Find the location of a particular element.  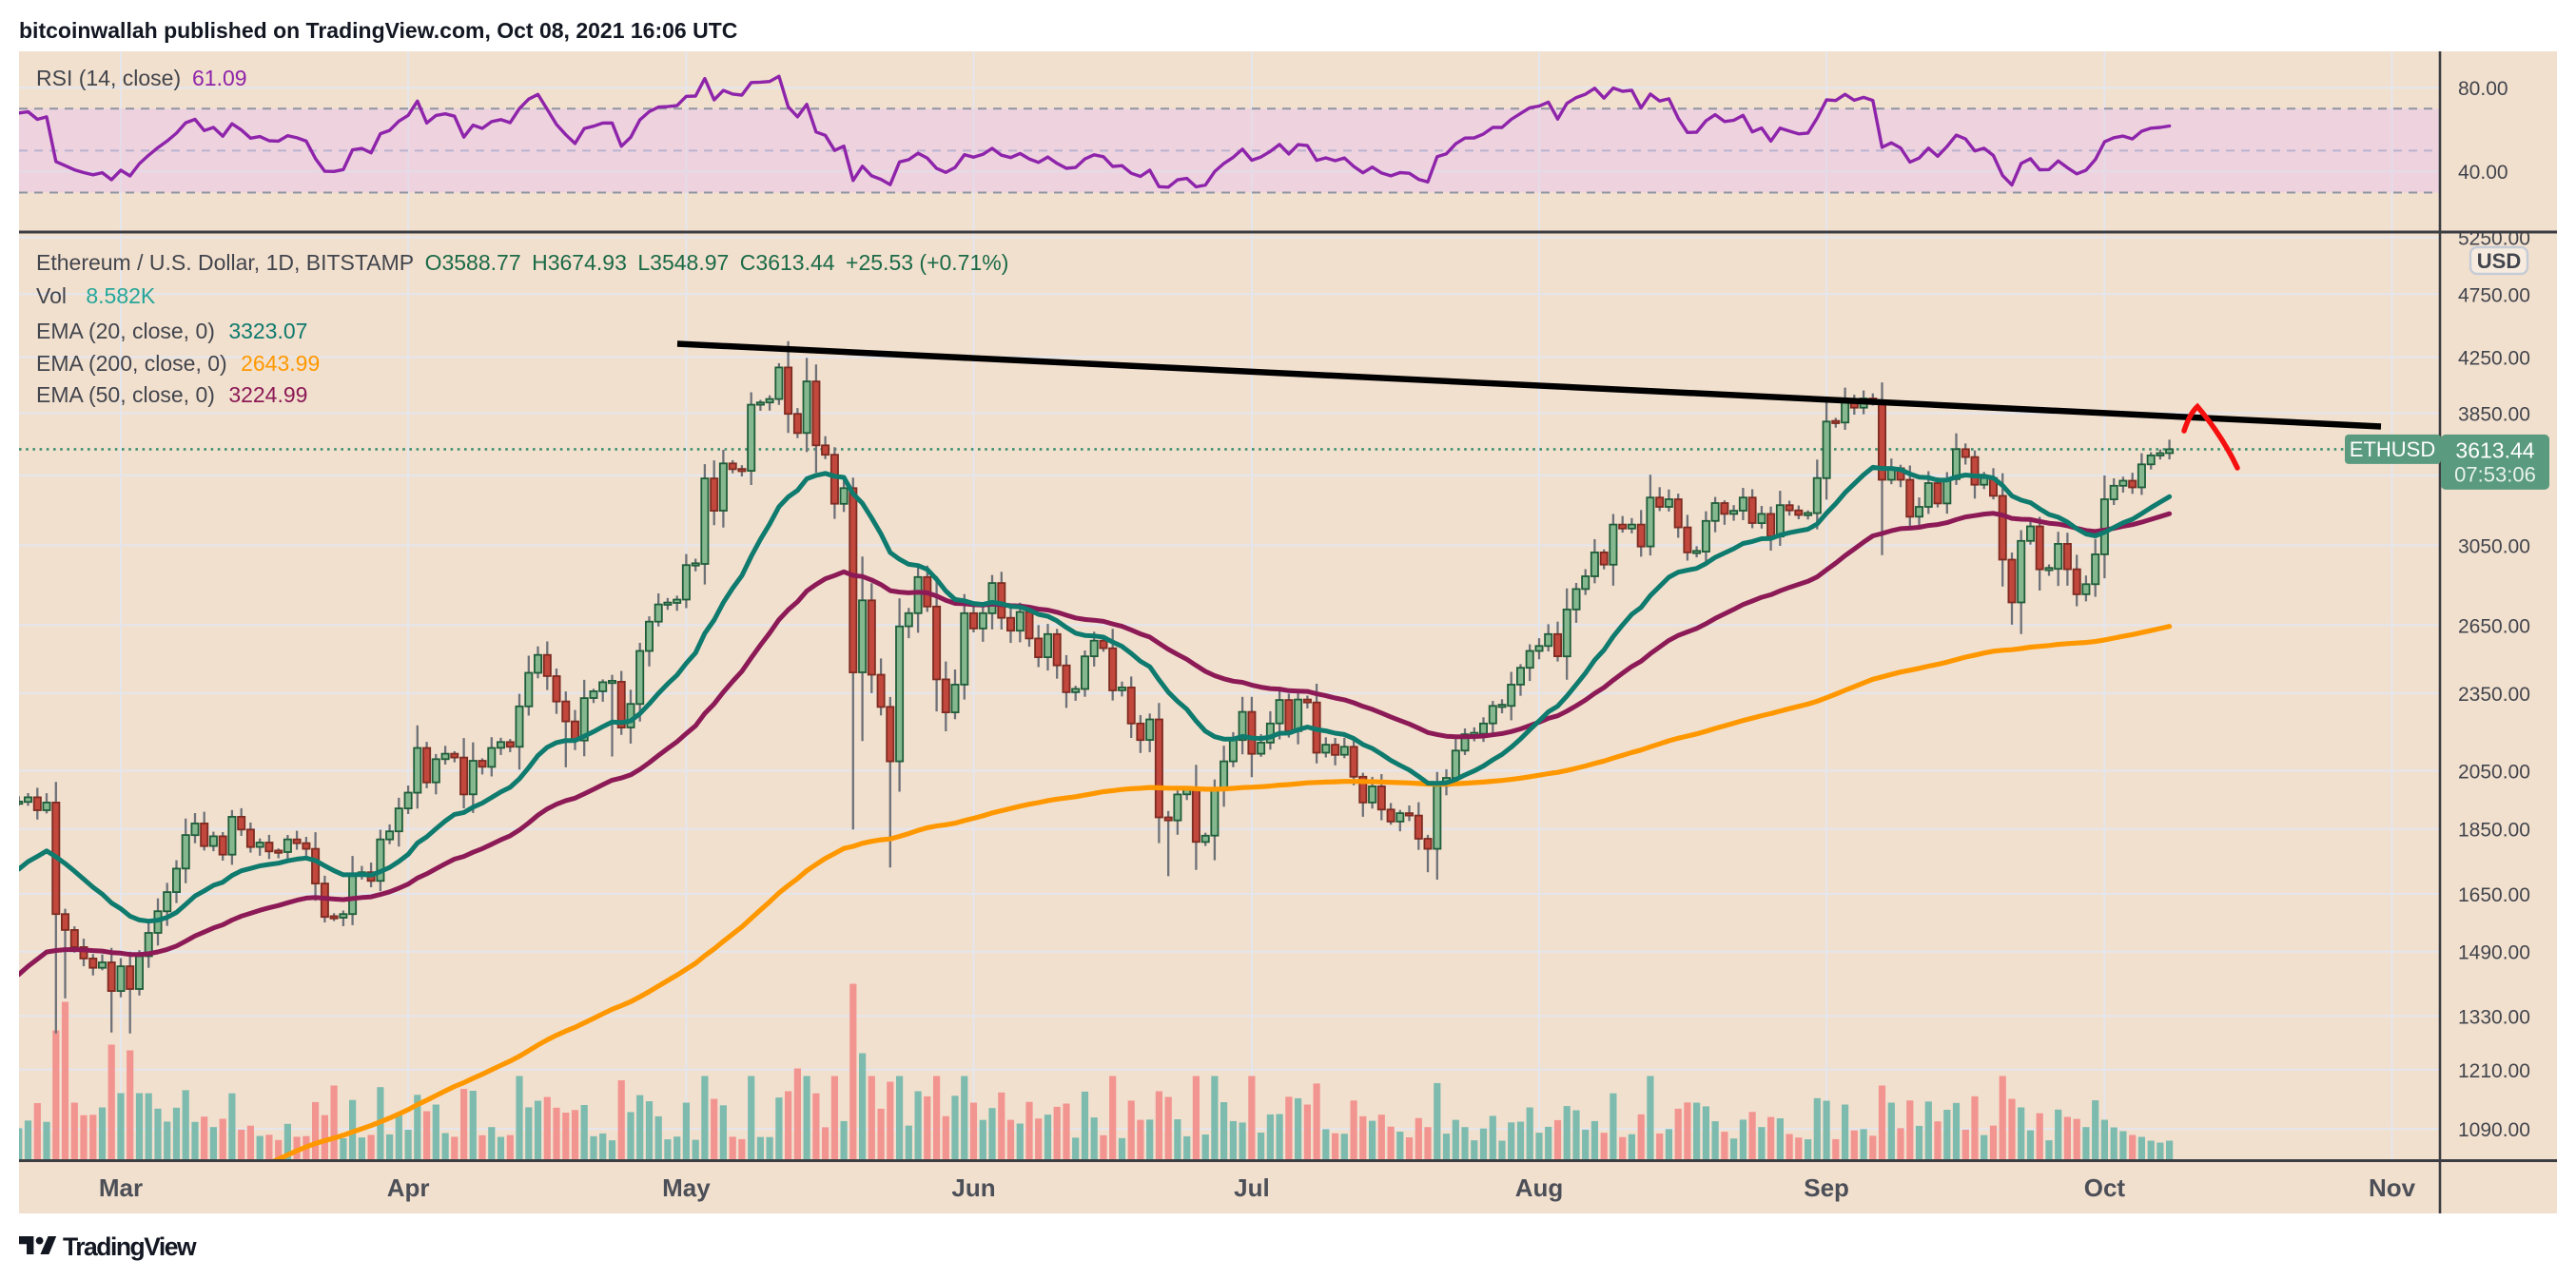

svg-text: 3850.00 is located at coordinates (2494, 415).